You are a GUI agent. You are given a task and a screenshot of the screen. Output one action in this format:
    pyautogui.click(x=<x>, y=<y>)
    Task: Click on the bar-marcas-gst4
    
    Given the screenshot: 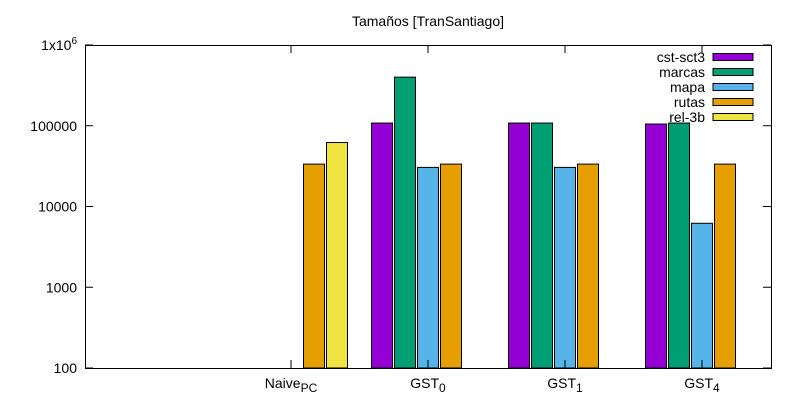 What is the action you would take?
    pyautogui.click(x=679, y=245)
    